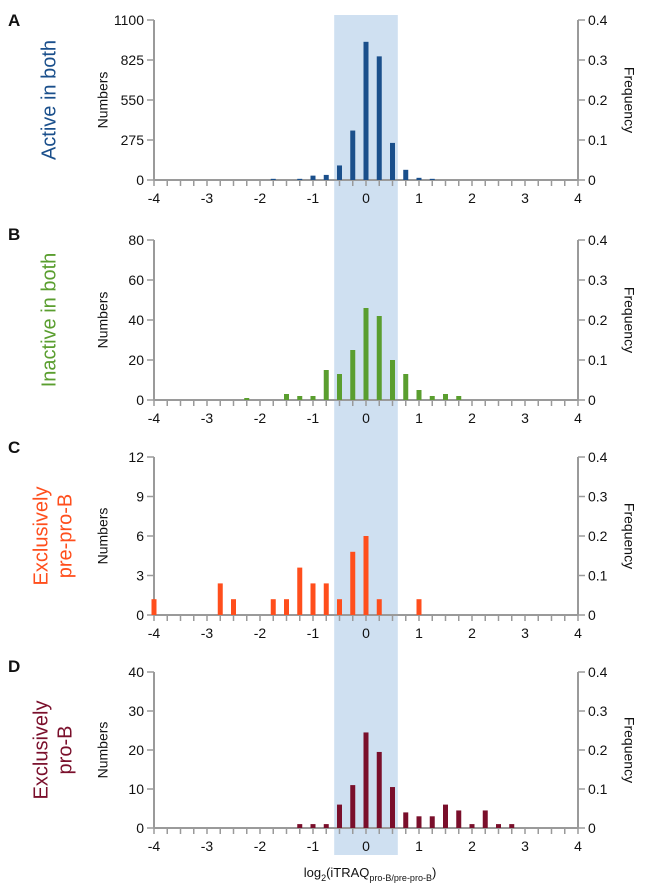 This screenshot has height=890, width=646. I want to click on y-tick-label: 825, so click(133, 60).